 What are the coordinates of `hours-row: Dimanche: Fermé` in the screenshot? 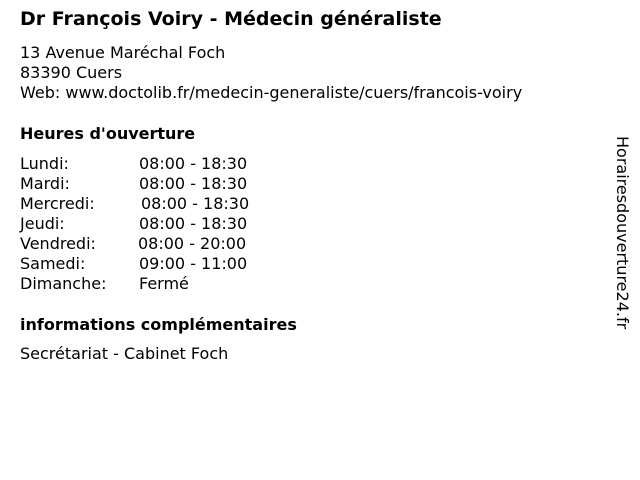 It's located at (134, 284).